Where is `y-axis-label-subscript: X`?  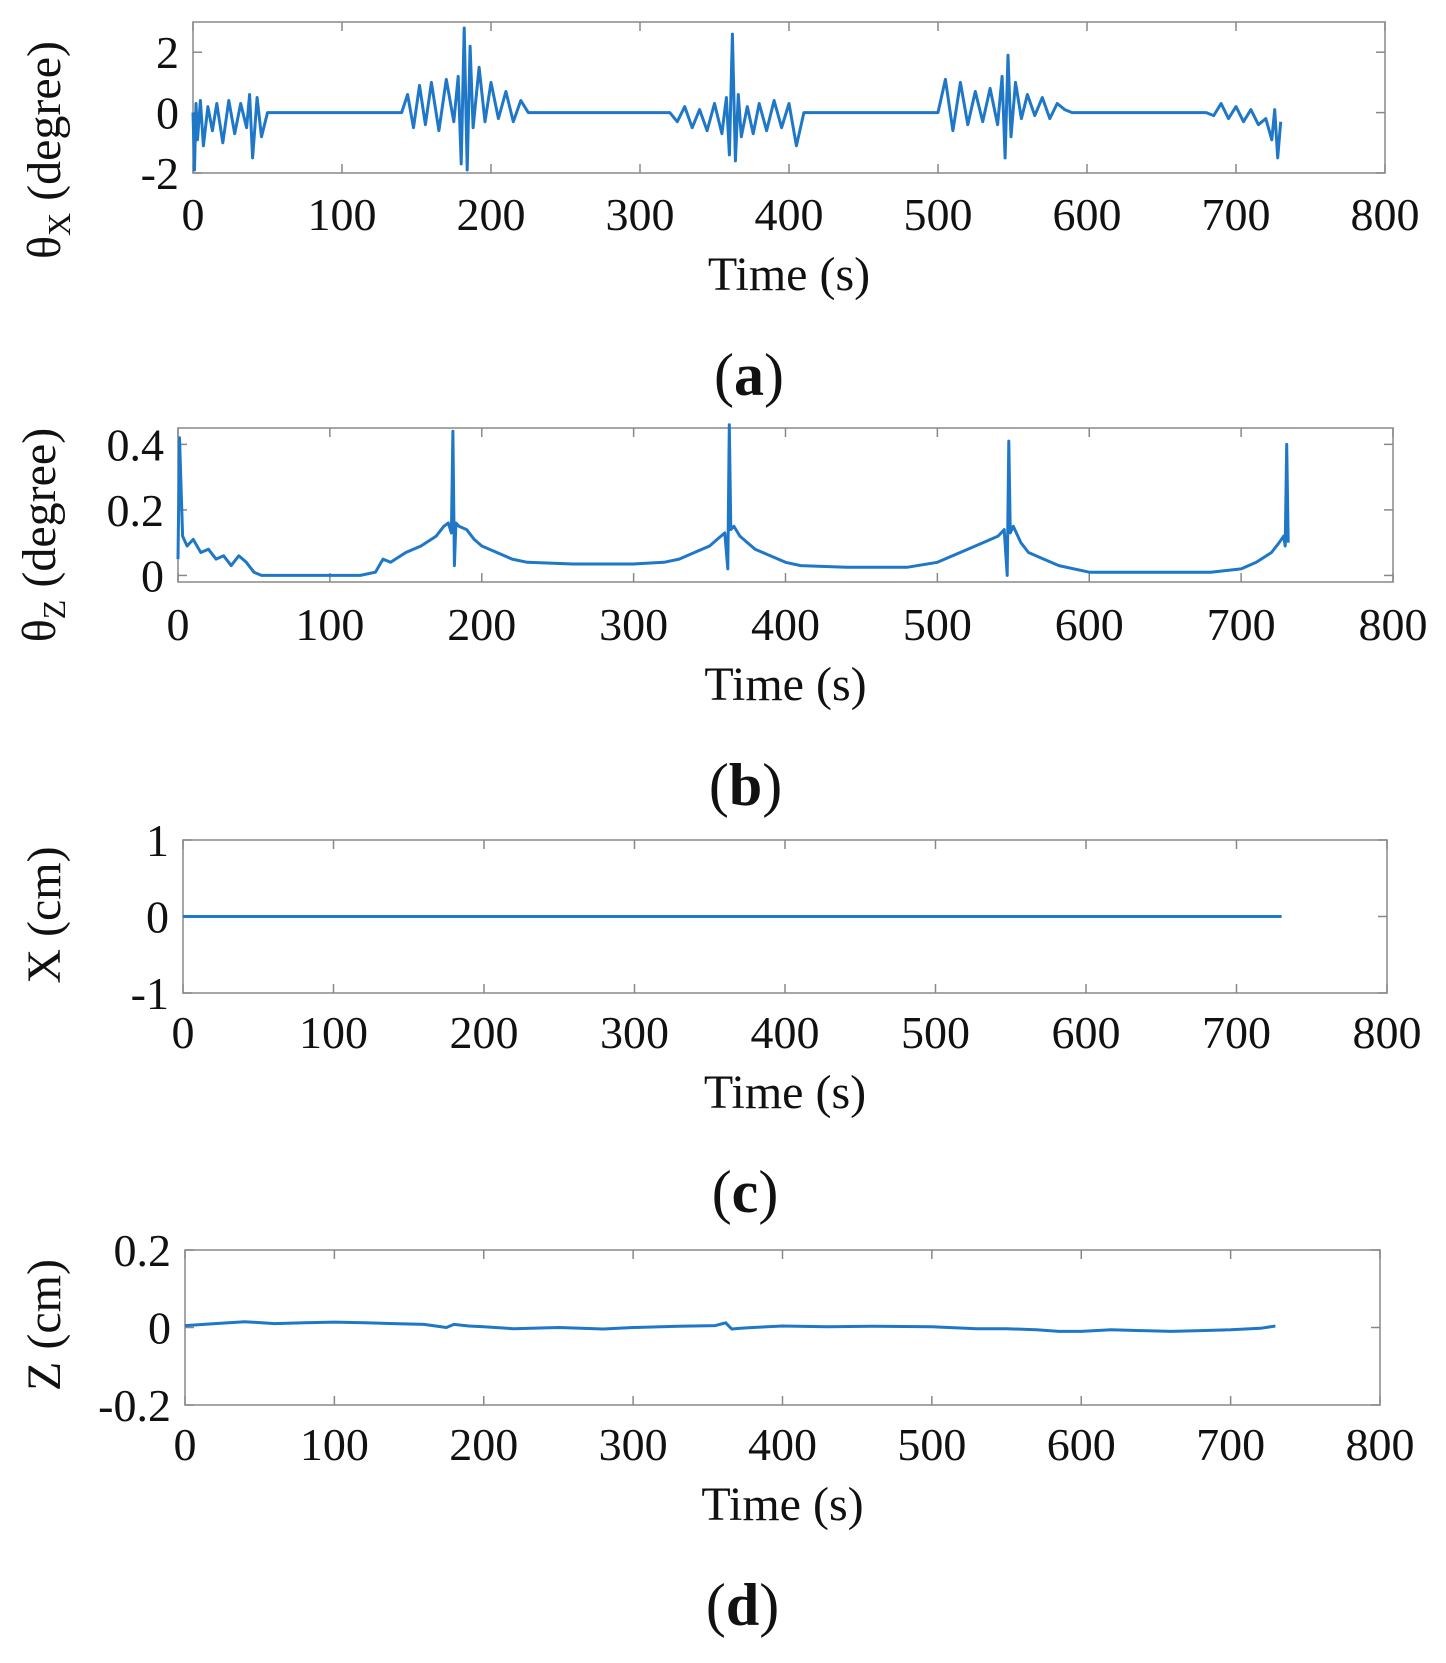 y-axis-label-subscript: X is located at coordinates (59, 224).